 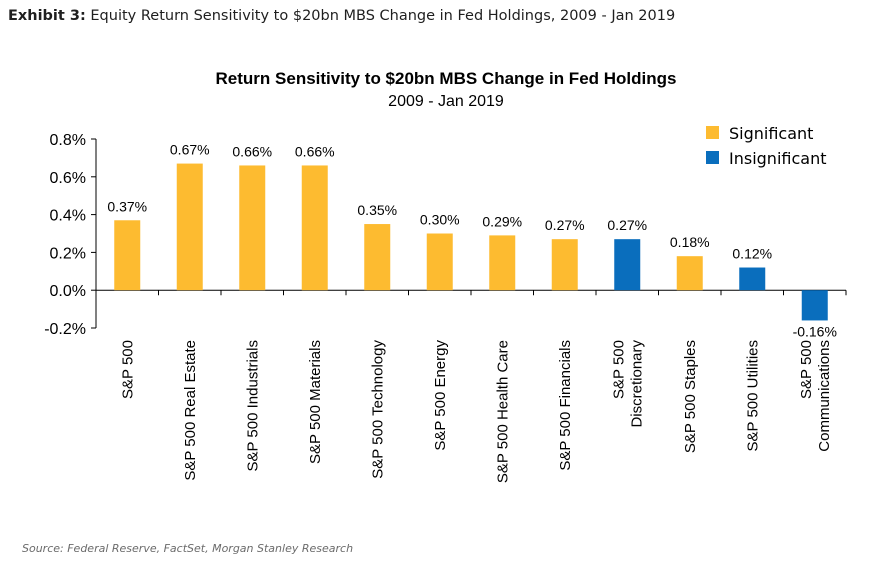 I want to click on category-label: S&P 500 Industrials, so click(x=252, y=405).